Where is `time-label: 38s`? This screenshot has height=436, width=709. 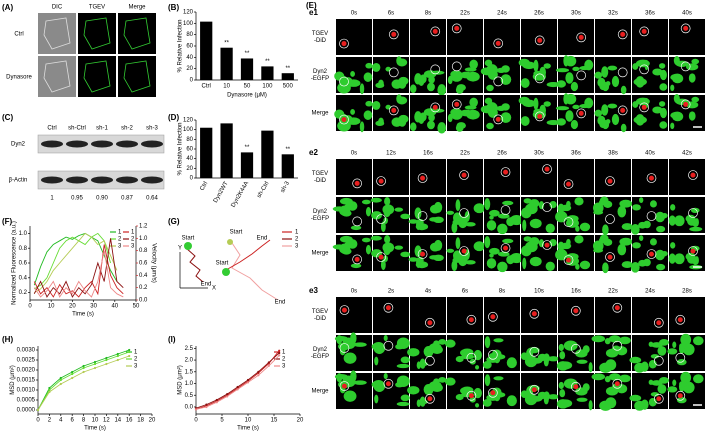 time-label: 38s is located at coordinates (613, 154).